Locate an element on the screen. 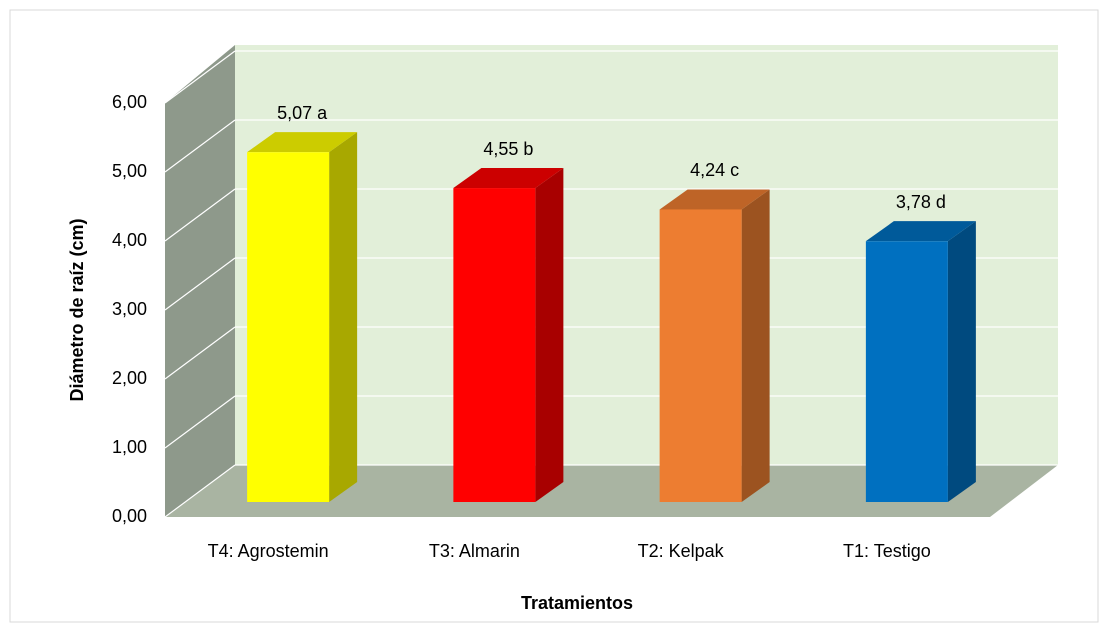 This screenshot has height=634, width=1109. side-wall is located at coordinates (200, 281).